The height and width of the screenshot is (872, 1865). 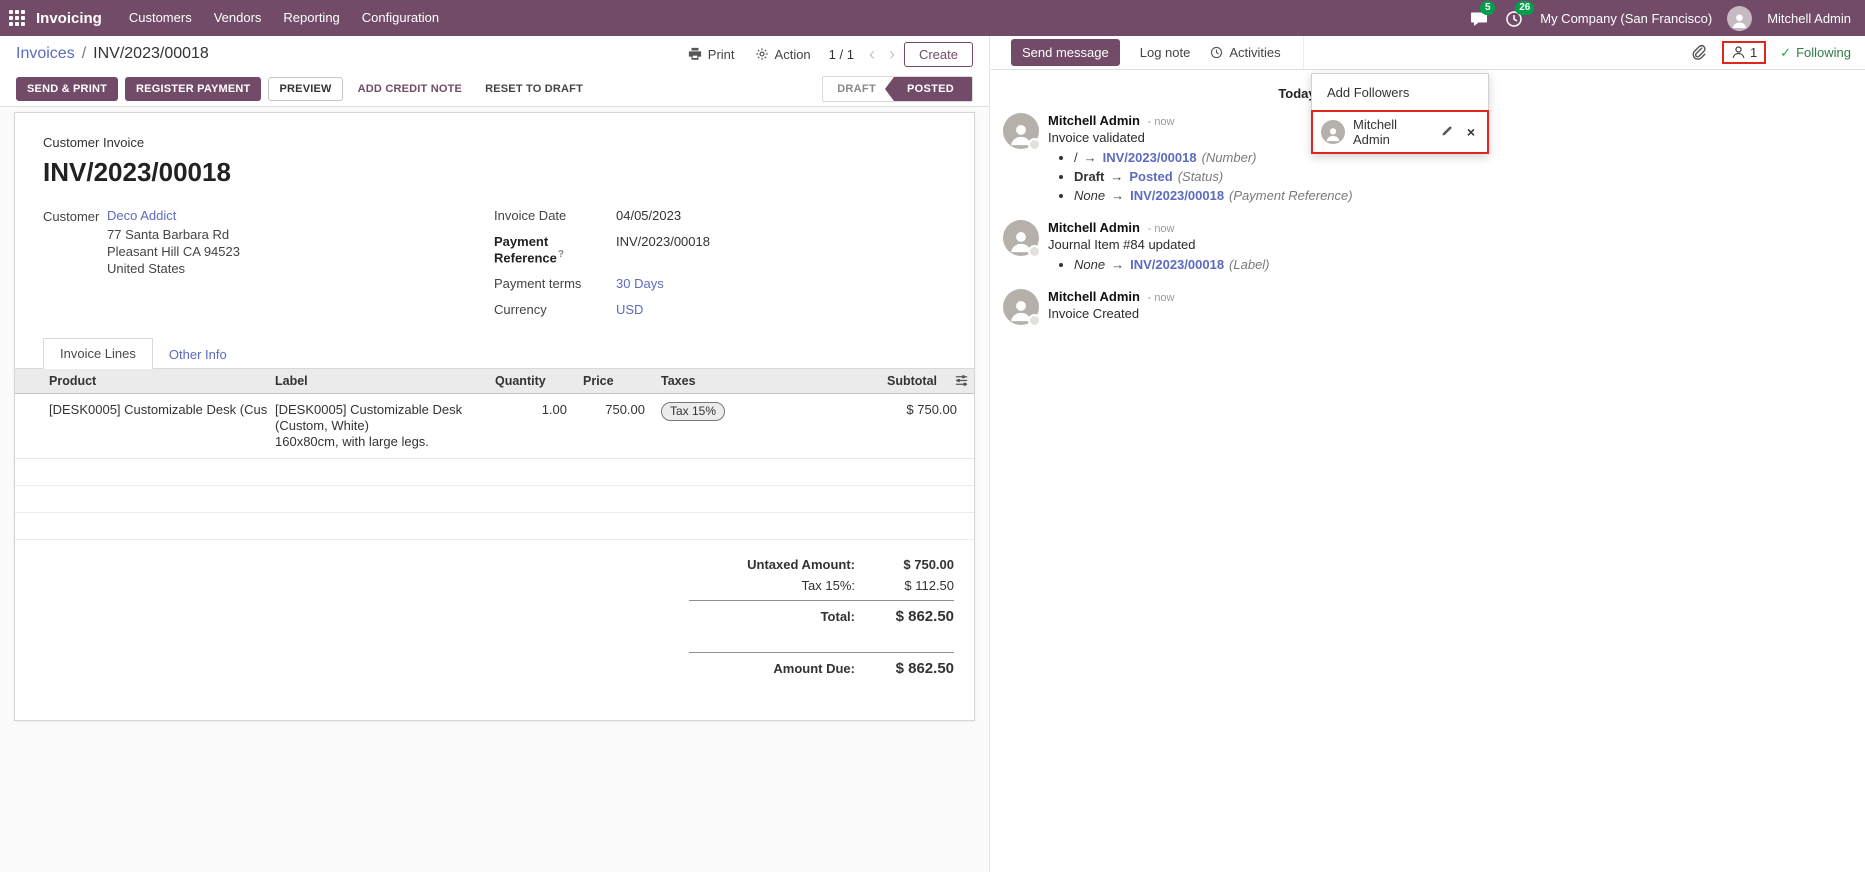 What do you see at coordinates (961, 380) in the screenshot?
I see `optional-columns-icon` at bounding box center [961, 380].